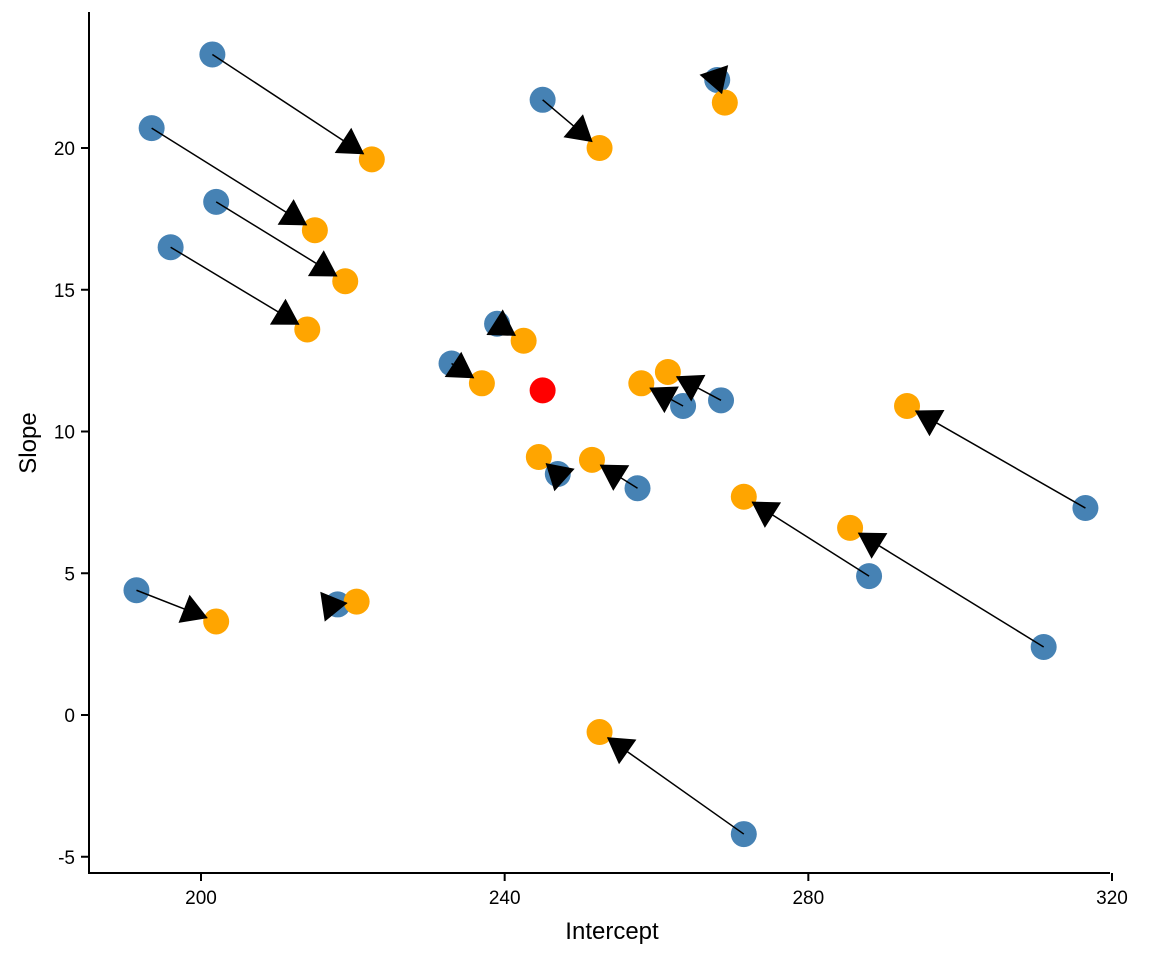  What do you see at coordinates (612, 931) in the screenshot?
I see `x-axis-title: Intercept` at bounding box center [612, 931].